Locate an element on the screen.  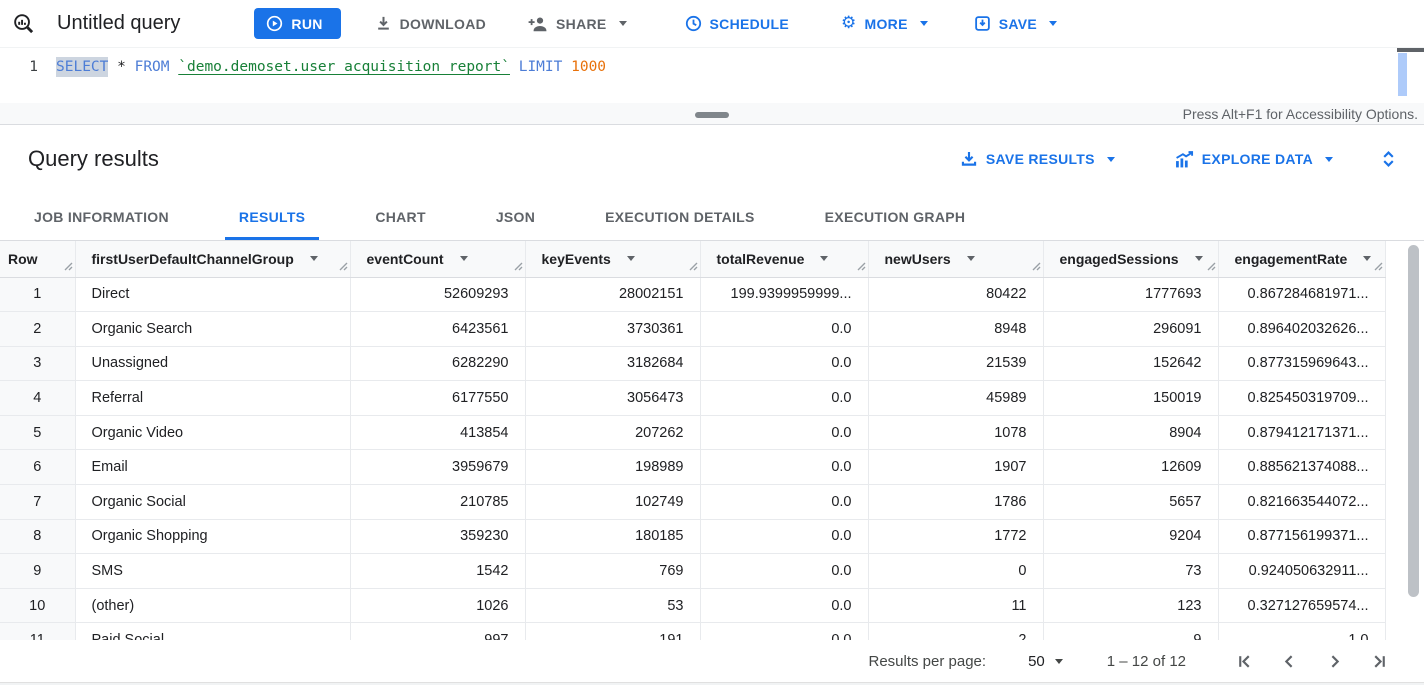
sql-keyword-from: FROM is located at coordinates (152, 67).